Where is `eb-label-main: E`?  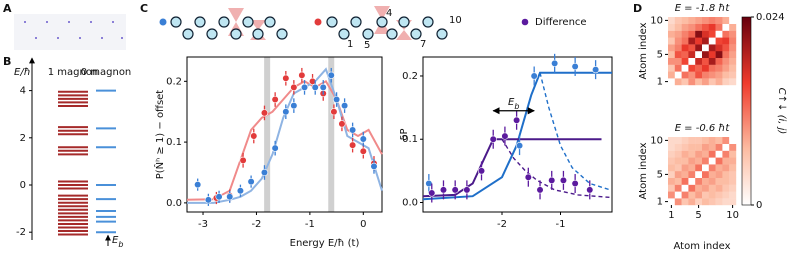
eb-label-main: E is located at coordinates (511, 102).